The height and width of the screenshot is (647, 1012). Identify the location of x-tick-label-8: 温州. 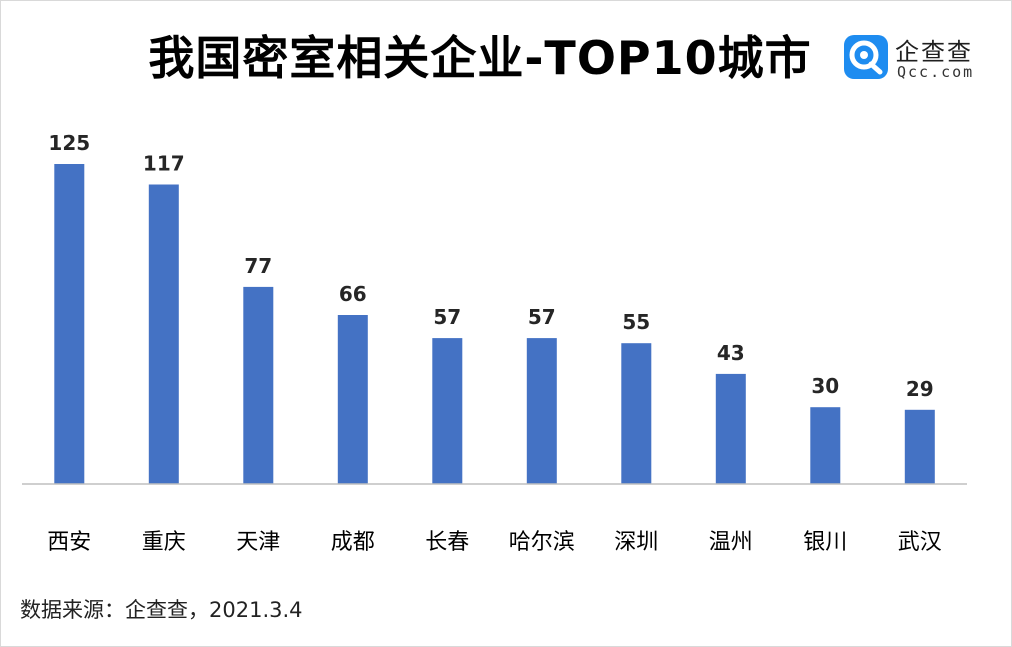
(731, 542).